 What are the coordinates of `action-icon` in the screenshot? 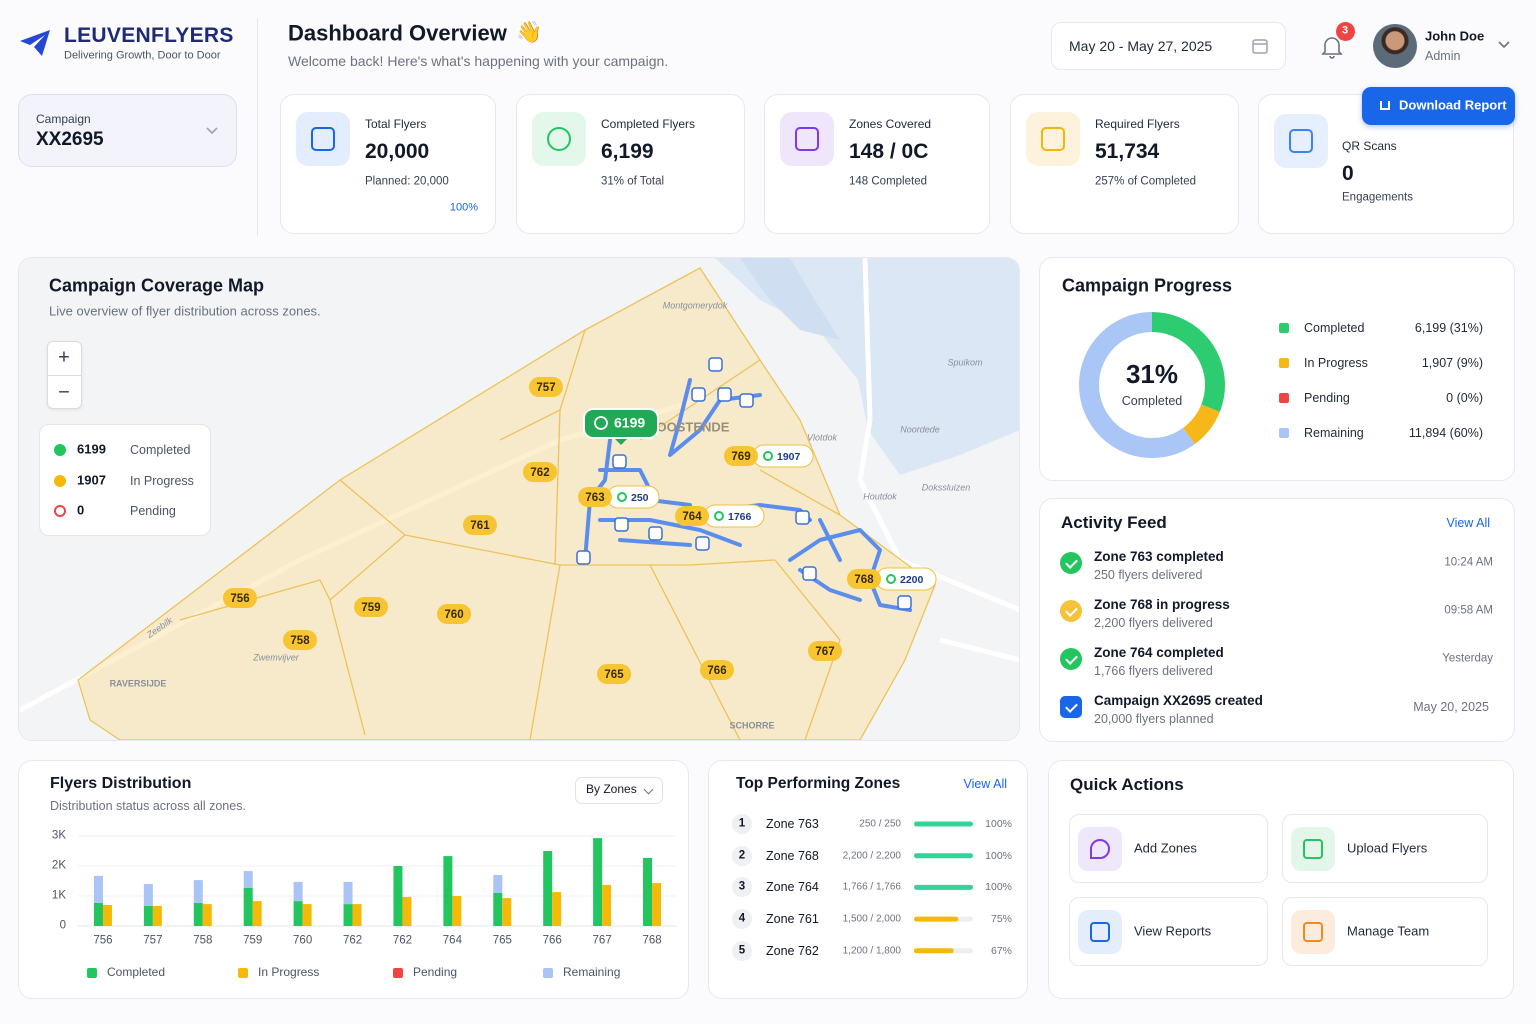 It's located at (1313, 849).